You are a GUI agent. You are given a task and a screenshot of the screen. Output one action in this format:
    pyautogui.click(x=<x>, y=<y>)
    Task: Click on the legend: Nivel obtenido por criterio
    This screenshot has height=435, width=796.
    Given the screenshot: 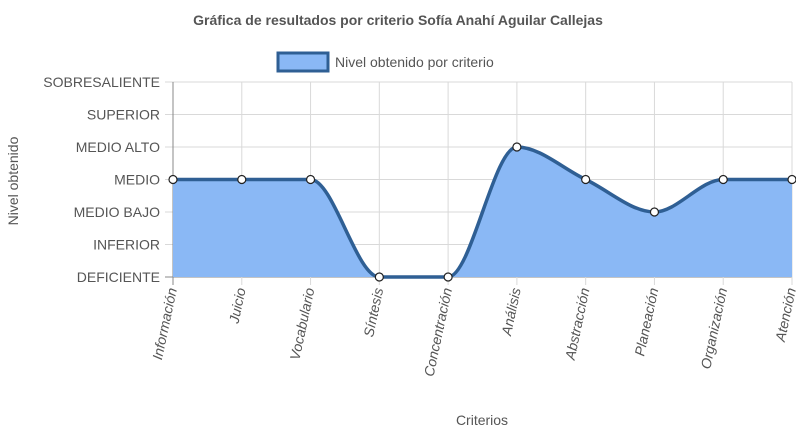 What is the action you would take?
    pyautogui.click(x=385, y=62)
    